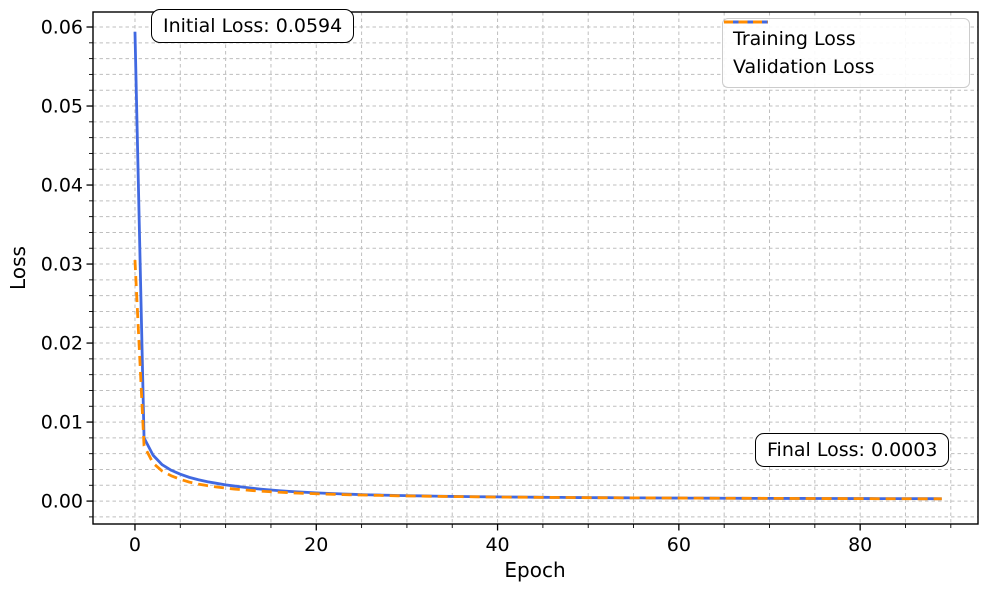 The width and height of the screenshot is (989, 590). What do you see at coordinates (679, 545) in the screenshot?
I see `x-tick-label: 60` at bounding box center [679, 545].